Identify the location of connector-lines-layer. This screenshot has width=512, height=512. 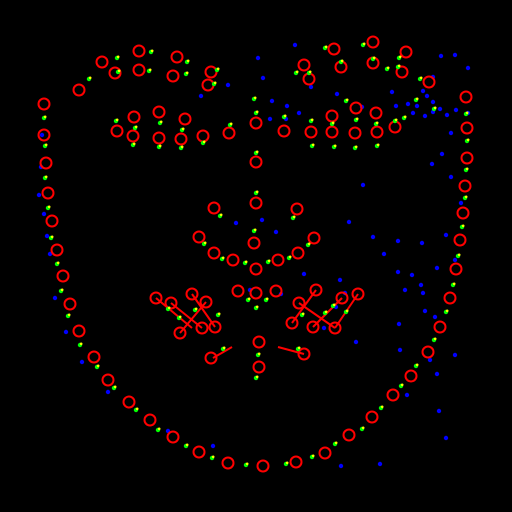
(257, 324).